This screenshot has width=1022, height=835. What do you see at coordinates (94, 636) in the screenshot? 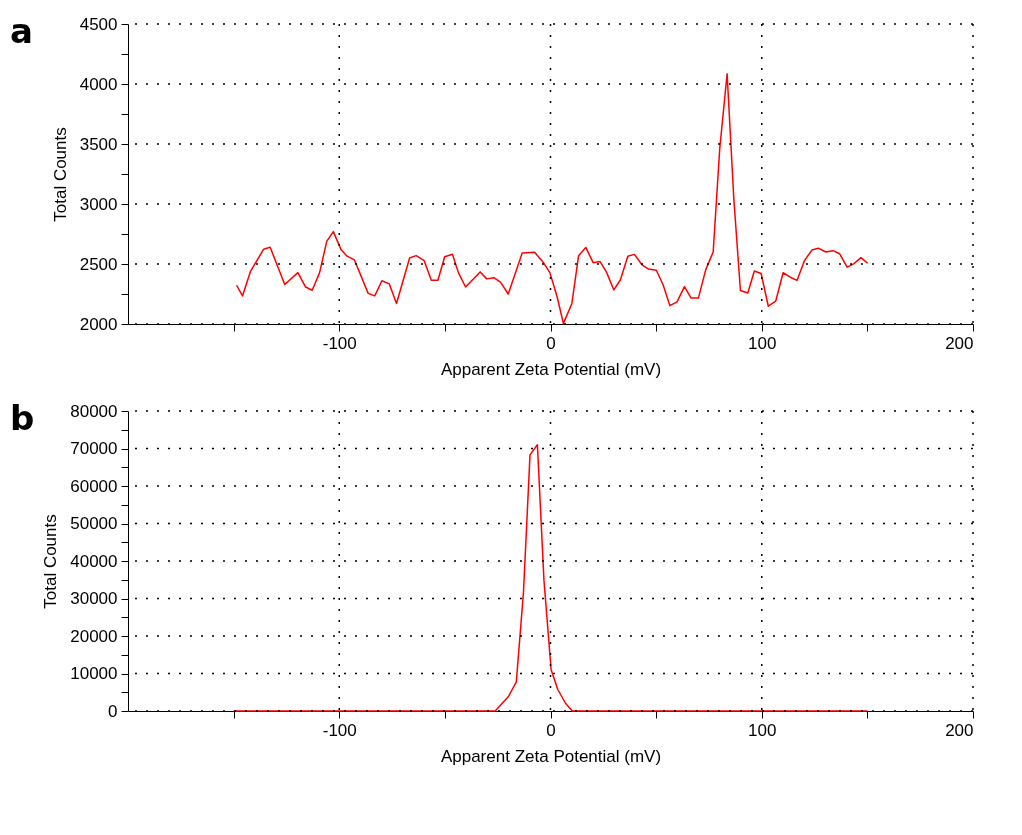
I see `y-tick-label: 20000` at bounding box center [94, 636].